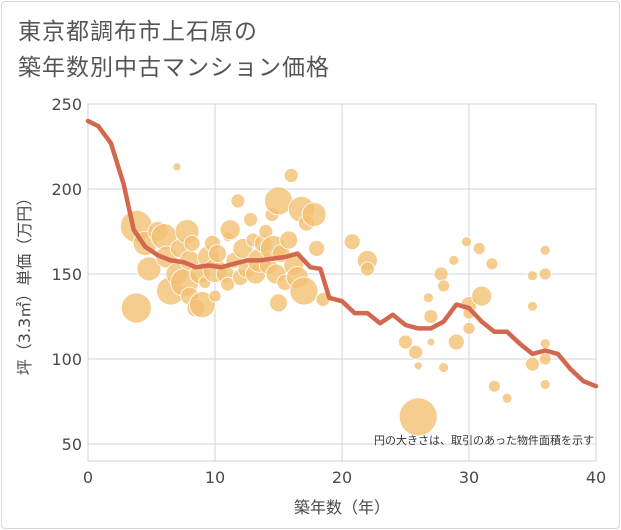 Image resolution: width=621 pixels, height=530 pixels. What do you see at coordinates (66, 359) in the screenshot?
I see `y-tick-label: 100` at bounding box center [66, 359].